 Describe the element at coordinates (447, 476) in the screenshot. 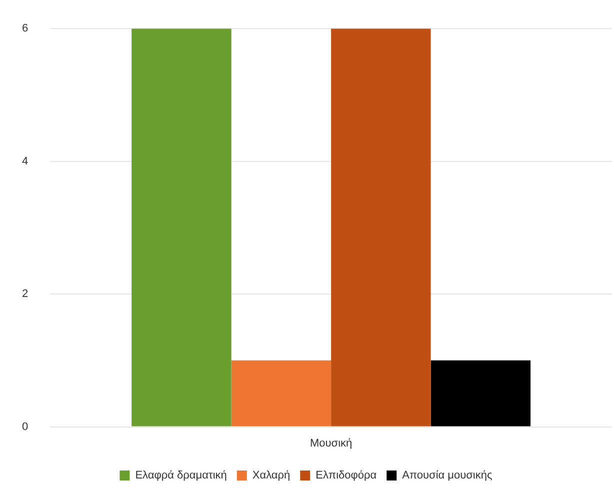

I see `legend-label: Απουσία μουσικής` at that location.